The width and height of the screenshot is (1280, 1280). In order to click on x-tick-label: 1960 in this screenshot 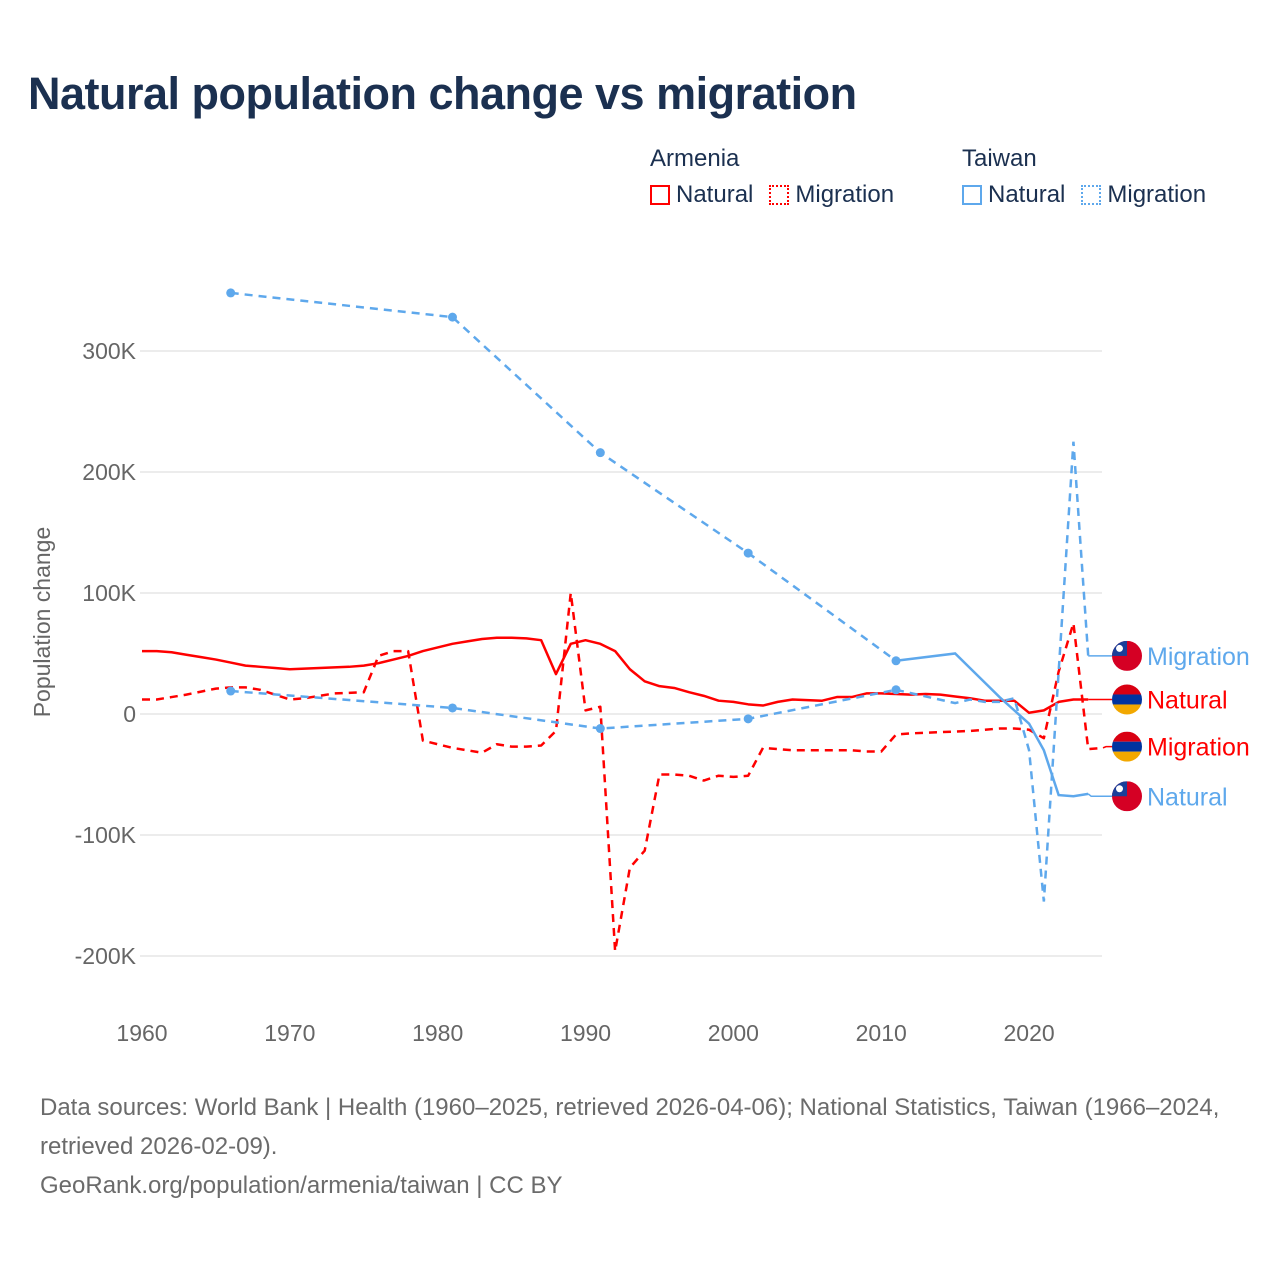, I will do `click(141, 1033)`.